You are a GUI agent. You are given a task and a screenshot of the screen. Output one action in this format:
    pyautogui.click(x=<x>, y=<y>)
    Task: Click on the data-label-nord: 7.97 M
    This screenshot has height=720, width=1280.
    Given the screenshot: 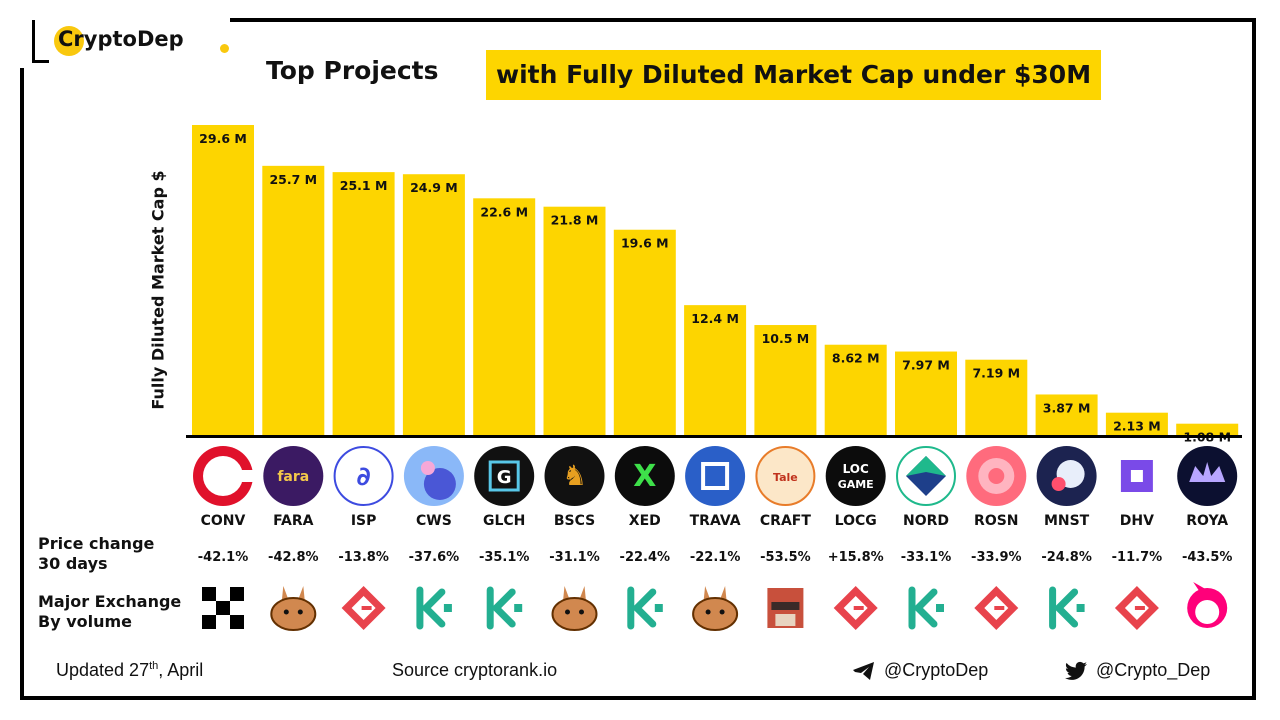 What is the action you would take?
    pyautogui.click(x=926, y=365)
    